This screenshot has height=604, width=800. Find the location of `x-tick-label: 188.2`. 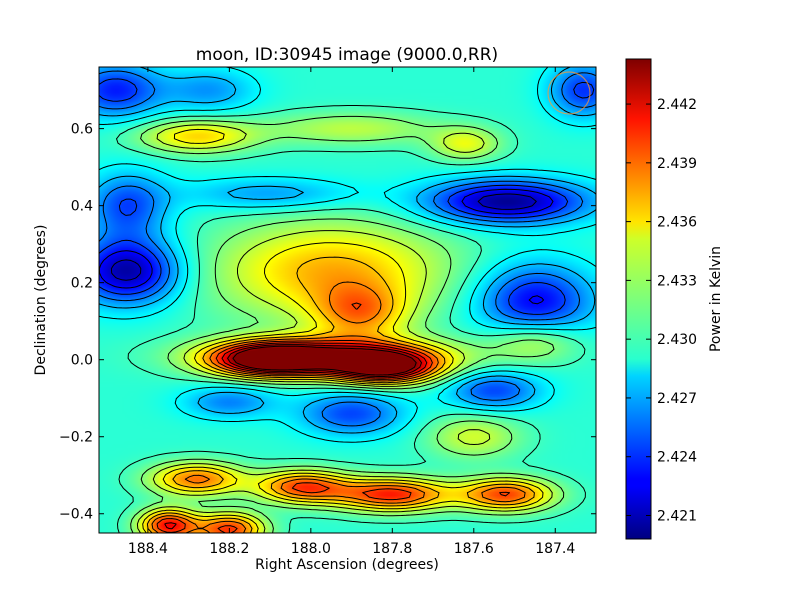

x-tick-label: 188.2 is located at coordinates (229, 549).